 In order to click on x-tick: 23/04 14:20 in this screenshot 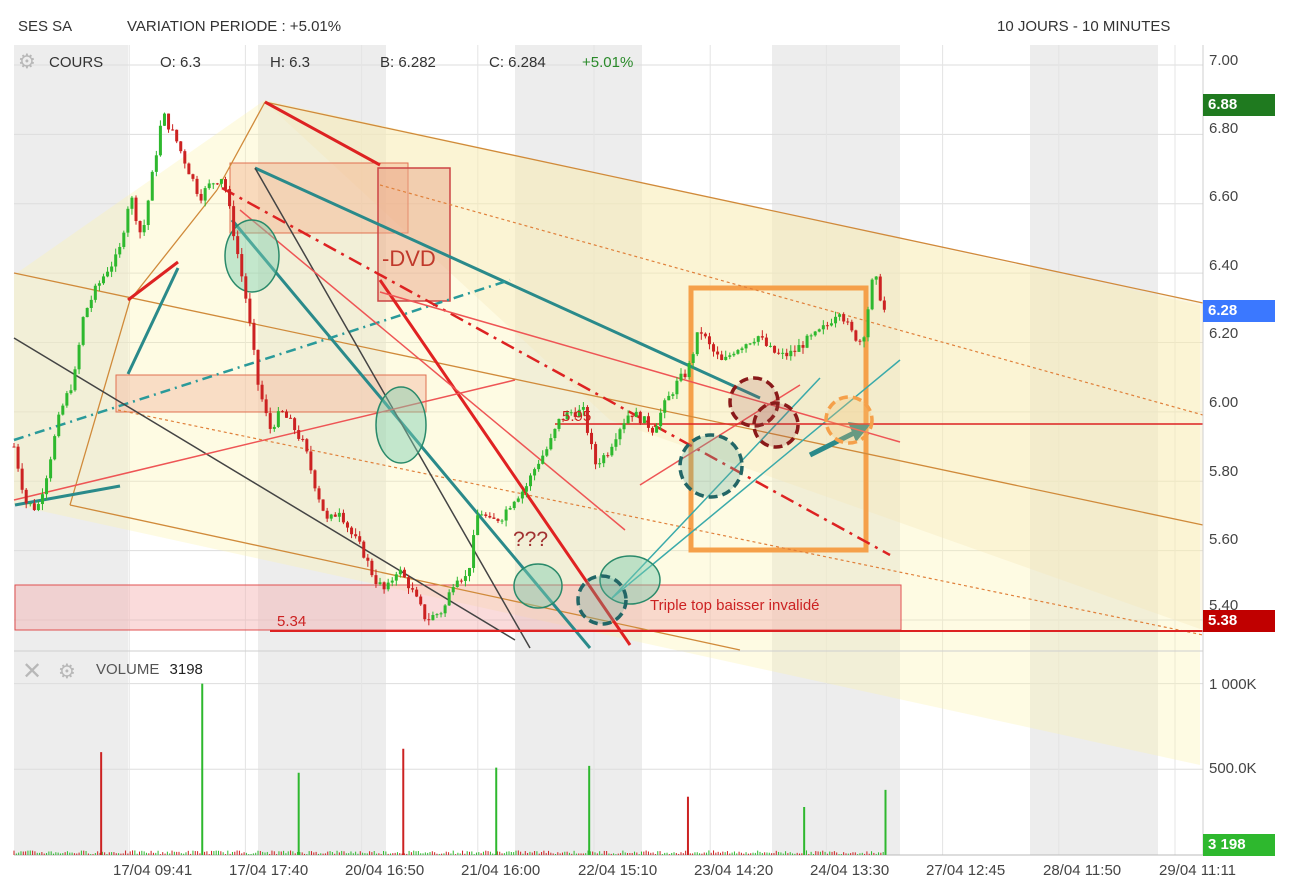, I will do `click(734, 870)`.